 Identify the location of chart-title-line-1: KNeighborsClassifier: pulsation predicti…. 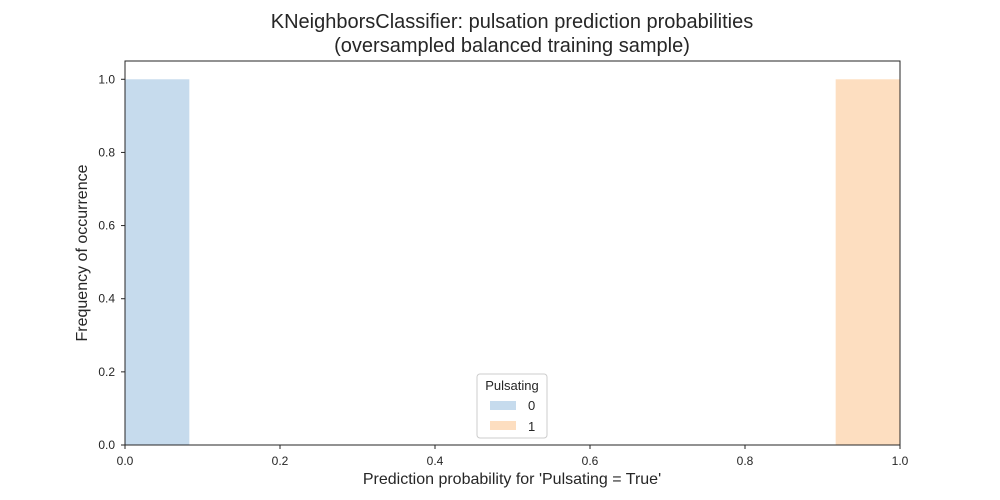
(512, 22).